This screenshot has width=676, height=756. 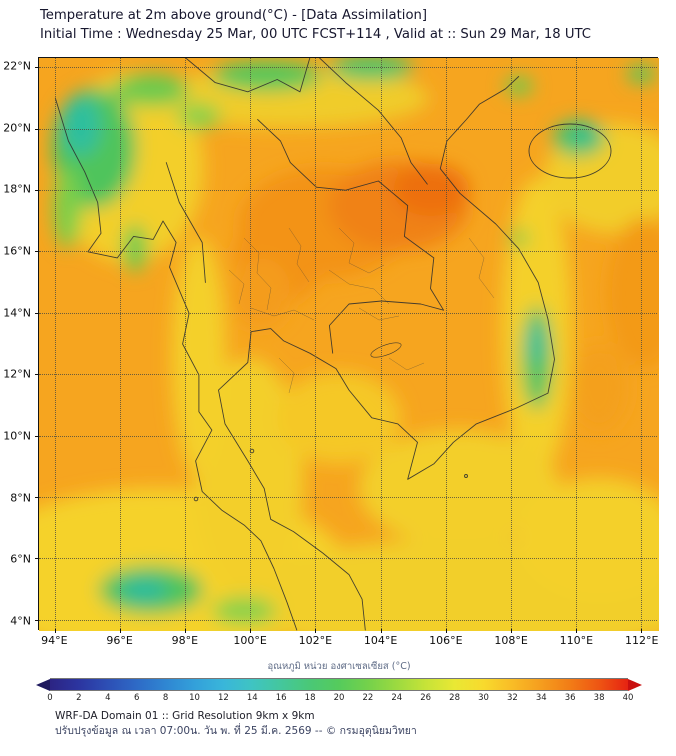 I want to click on x-tick-label: 94°E, so click(x=54, y=640).